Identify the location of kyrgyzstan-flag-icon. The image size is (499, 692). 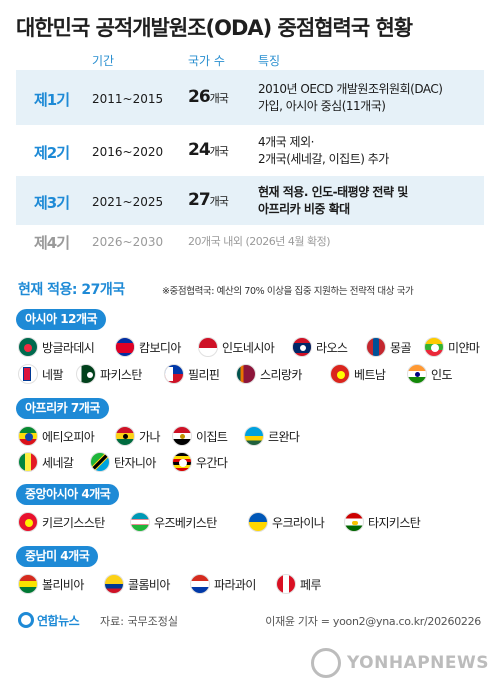
(28, 522).